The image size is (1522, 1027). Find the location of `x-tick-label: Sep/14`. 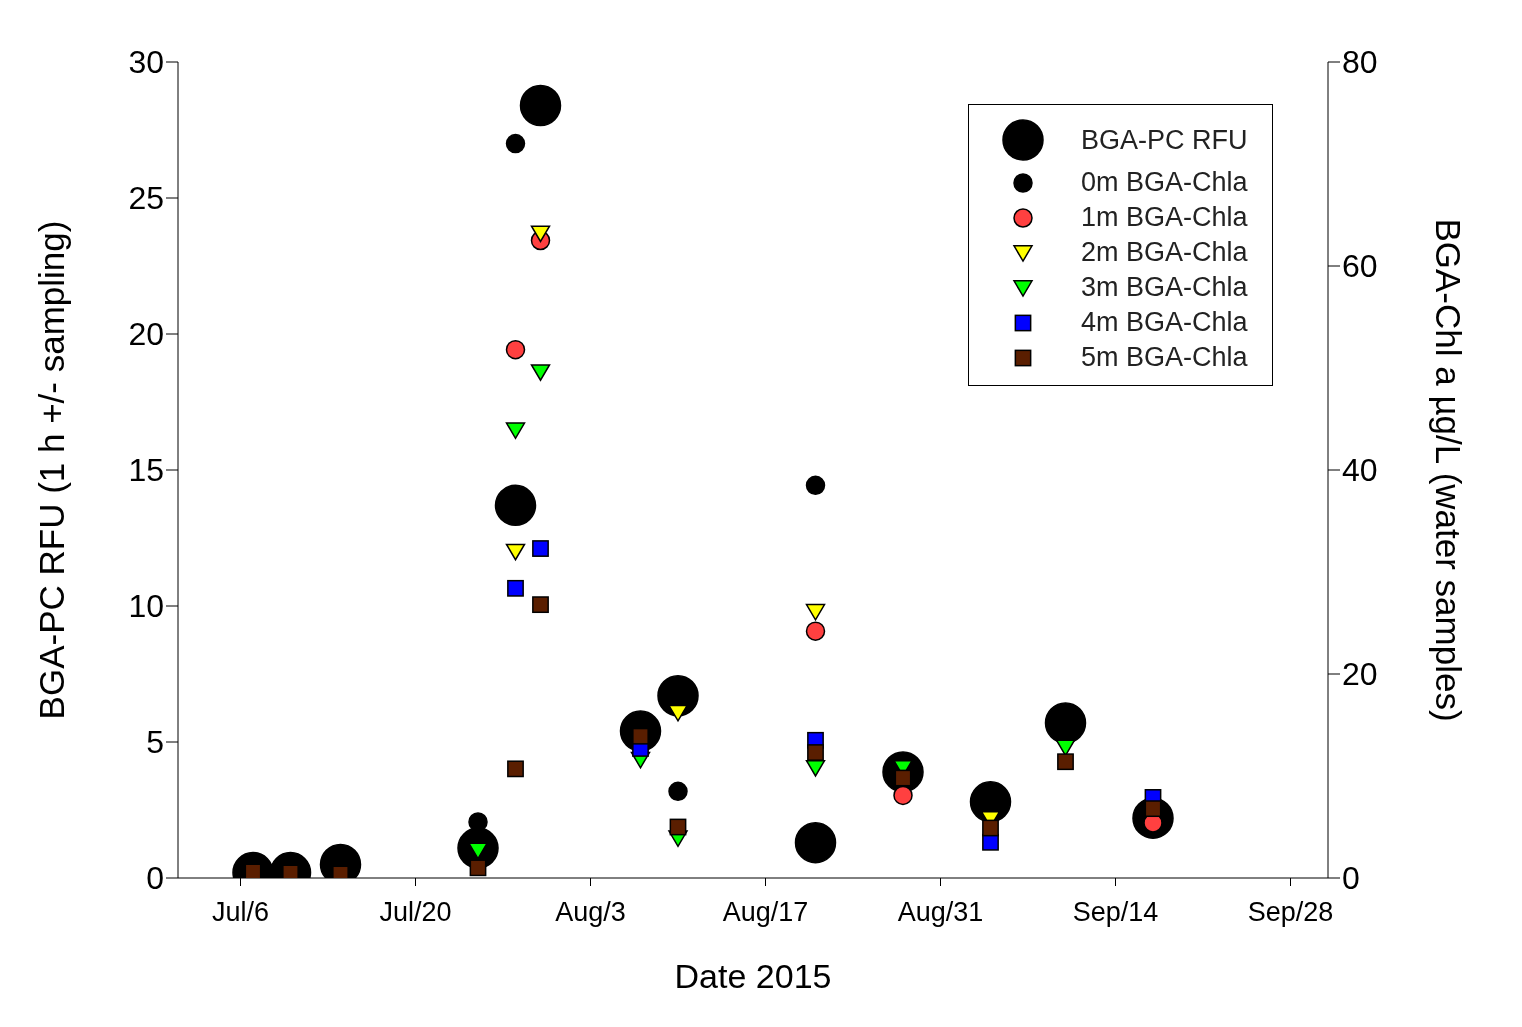

x-tick-label: Sep/14 is located at coordinates (1115, 912).